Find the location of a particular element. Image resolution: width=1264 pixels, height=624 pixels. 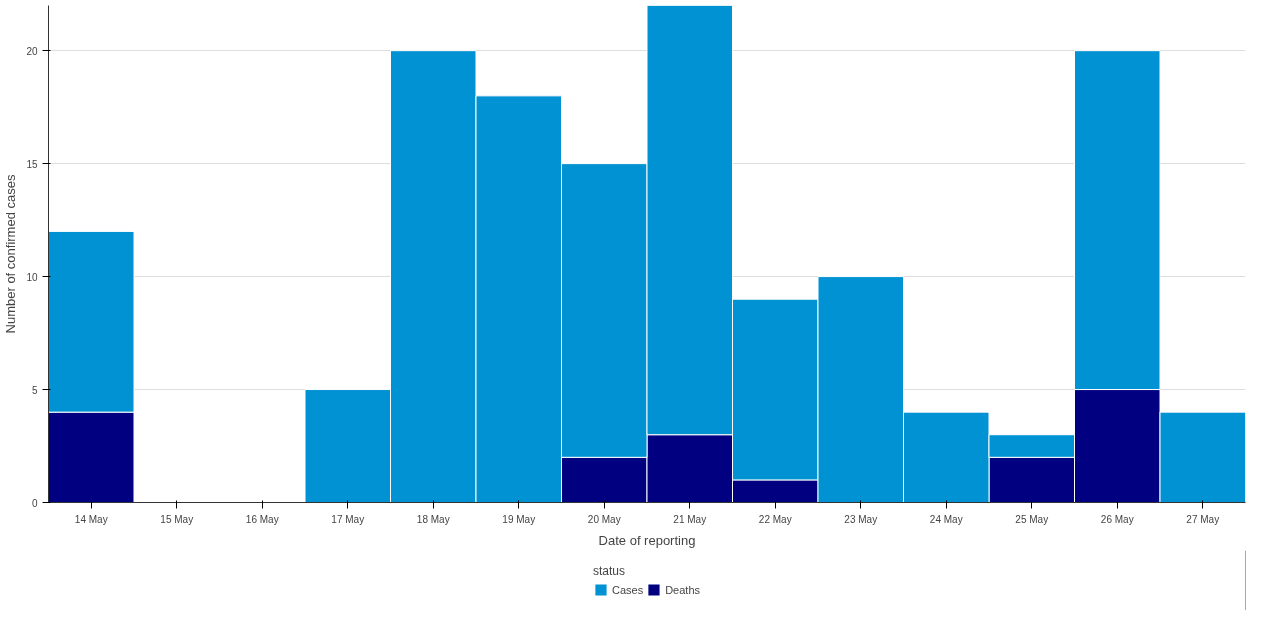

y-tick-label: 5 is located at coordinates (34, 390).